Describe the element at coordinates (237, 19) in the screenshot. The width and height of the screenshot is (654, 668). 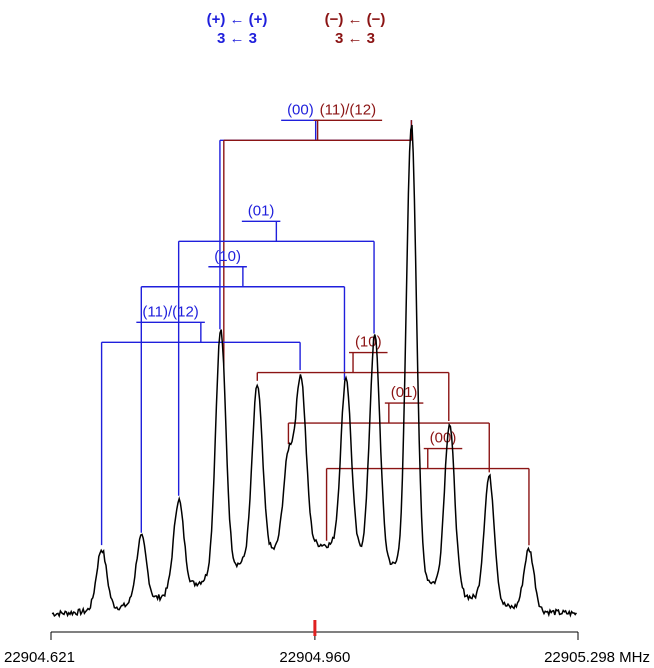
I see `blue-header-line1: (+) ← (+)` at that location.